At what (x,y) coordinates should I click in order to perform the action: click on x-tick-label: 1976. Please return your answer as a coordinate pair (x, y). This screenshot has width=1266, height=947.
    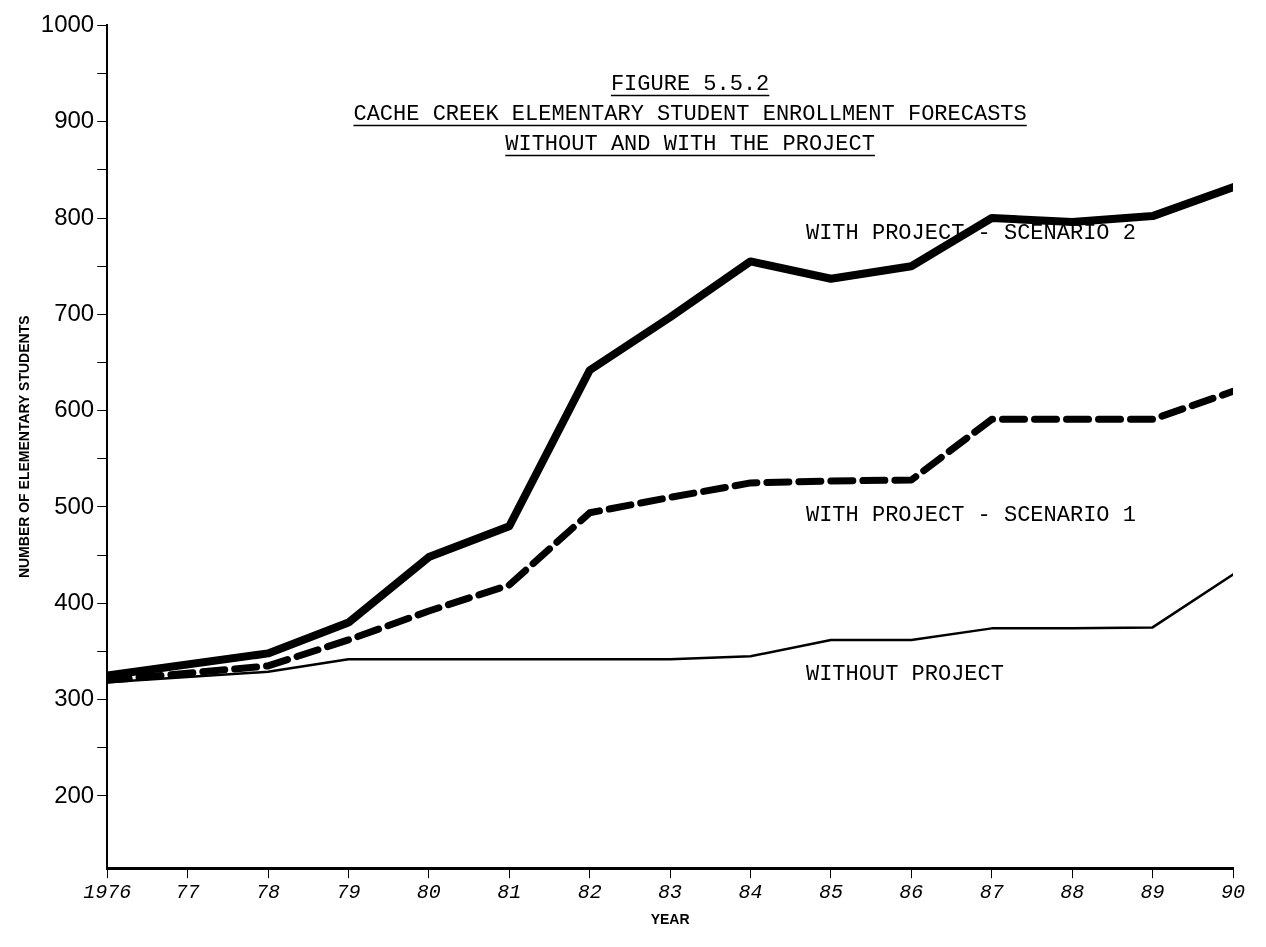
    Looking at the image, I should click on (107, 893).